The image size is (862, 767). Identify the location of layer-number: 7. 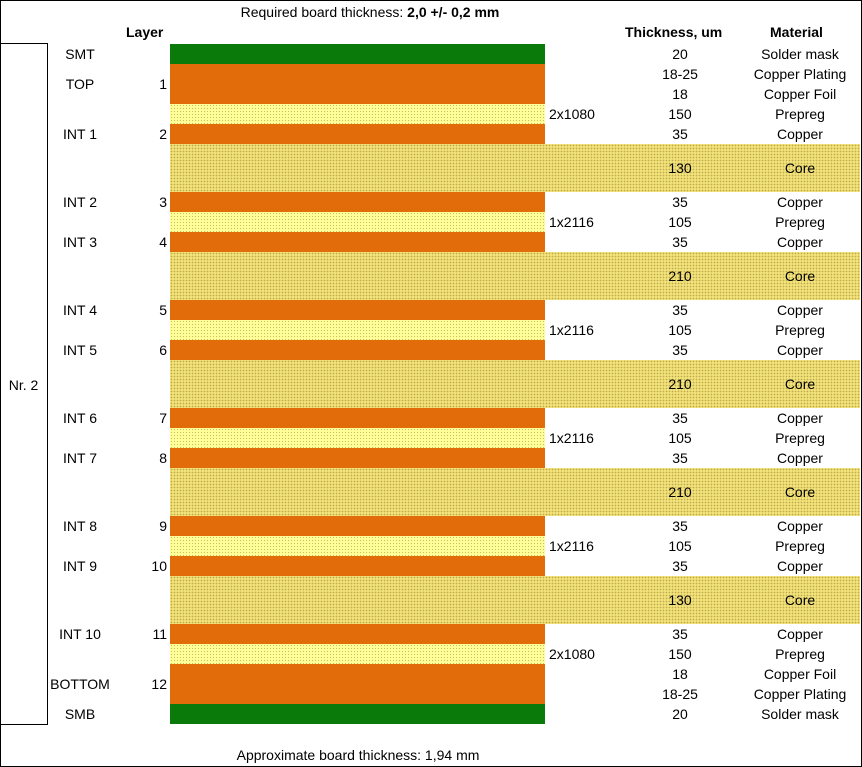
(163, 418).